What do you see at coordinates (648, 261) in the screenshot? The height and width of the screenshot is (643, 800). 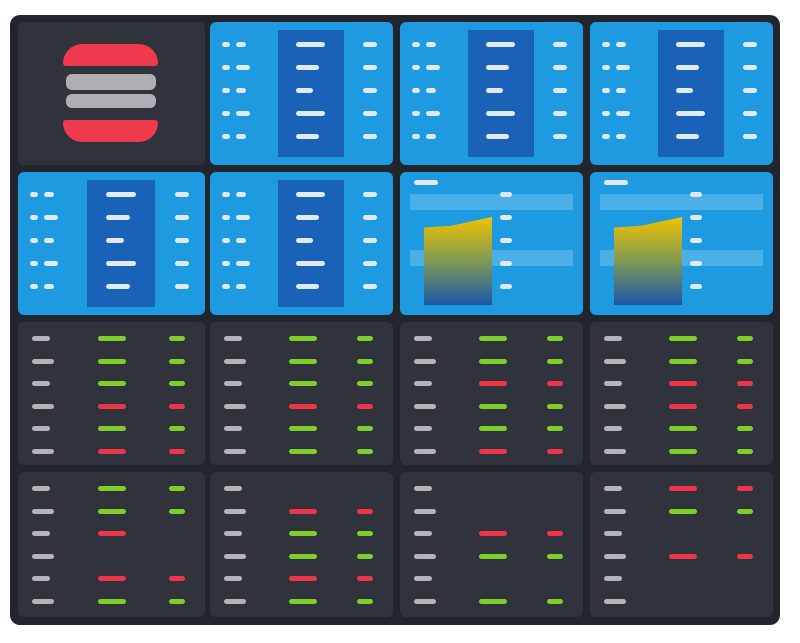 I see `area-chart` at bounding box center [648, 261].